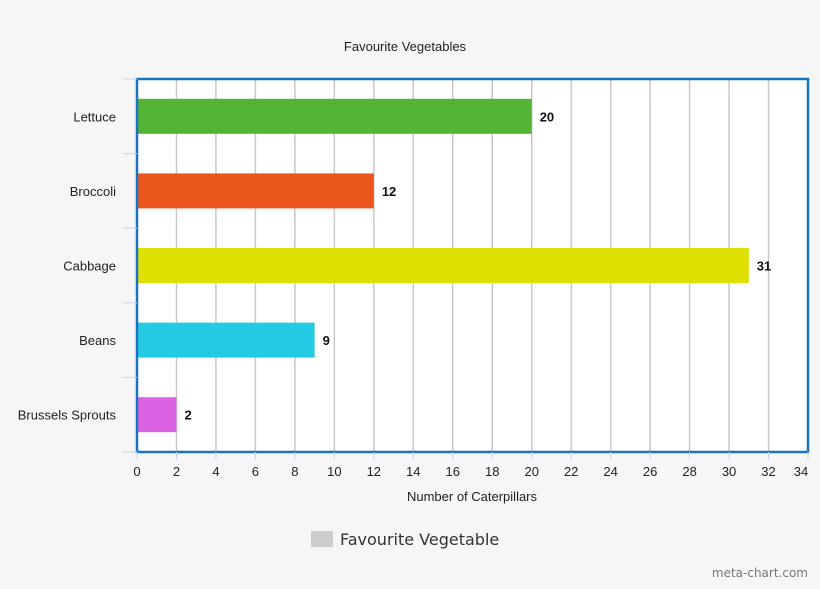 This screenshot has width=820, height=589. I want to click on data-label: 20, so click(547, 116).